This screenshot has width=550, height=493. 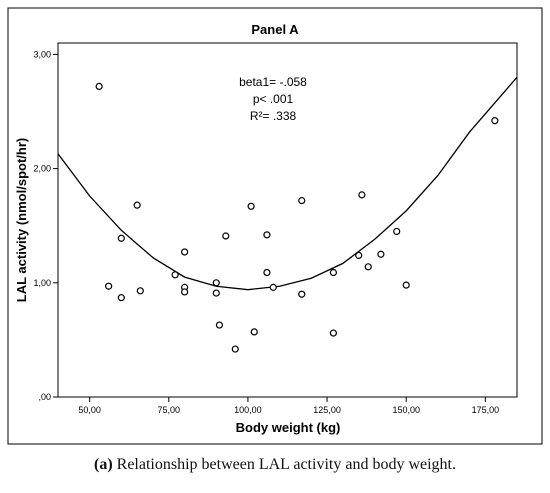 I want to click on x-tick-label: 125,00, so click(x=327, y=410).